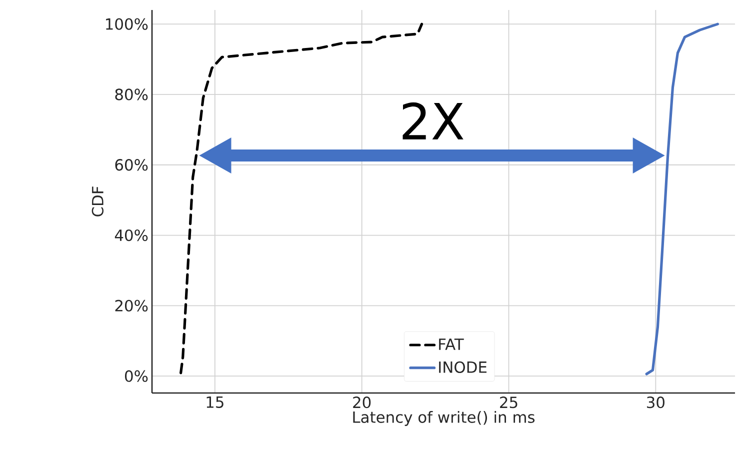 The image size is (740, 472). I want to click on x-tick-label: 30, so click(655, 402).